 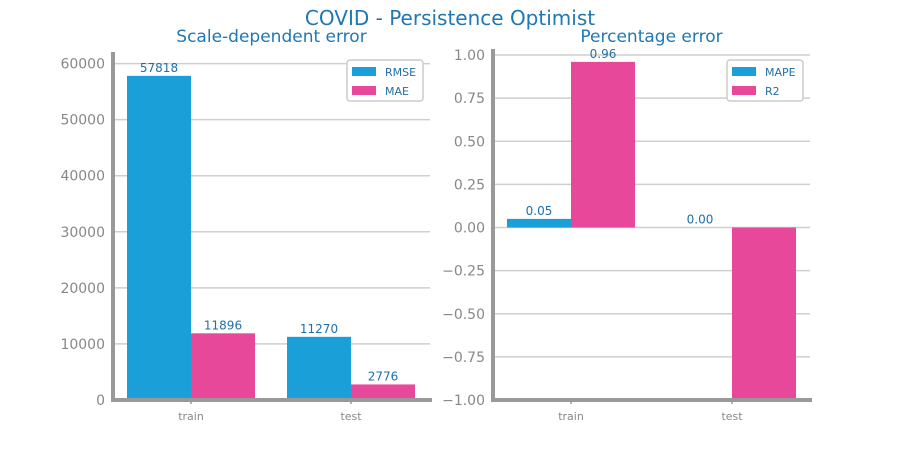 I want to click on y-tick-label: 0, so click(x=100, y=401).